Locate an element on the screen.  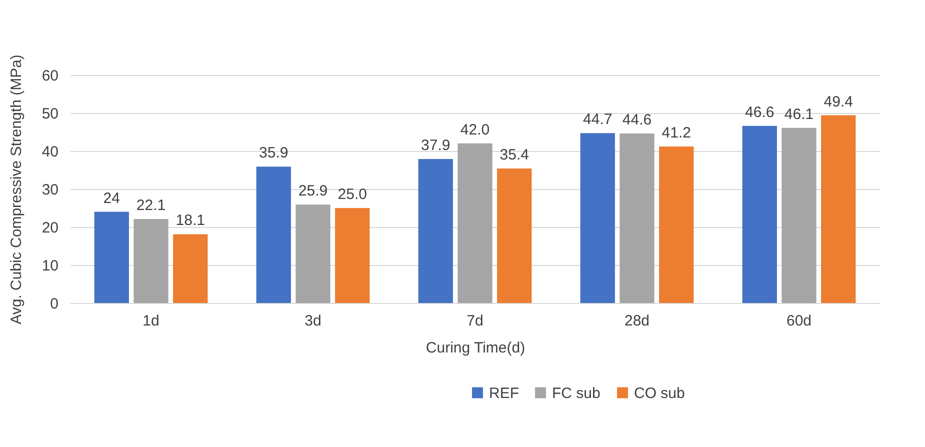
data-label: 46.1 is located at coordinates (799, 114).